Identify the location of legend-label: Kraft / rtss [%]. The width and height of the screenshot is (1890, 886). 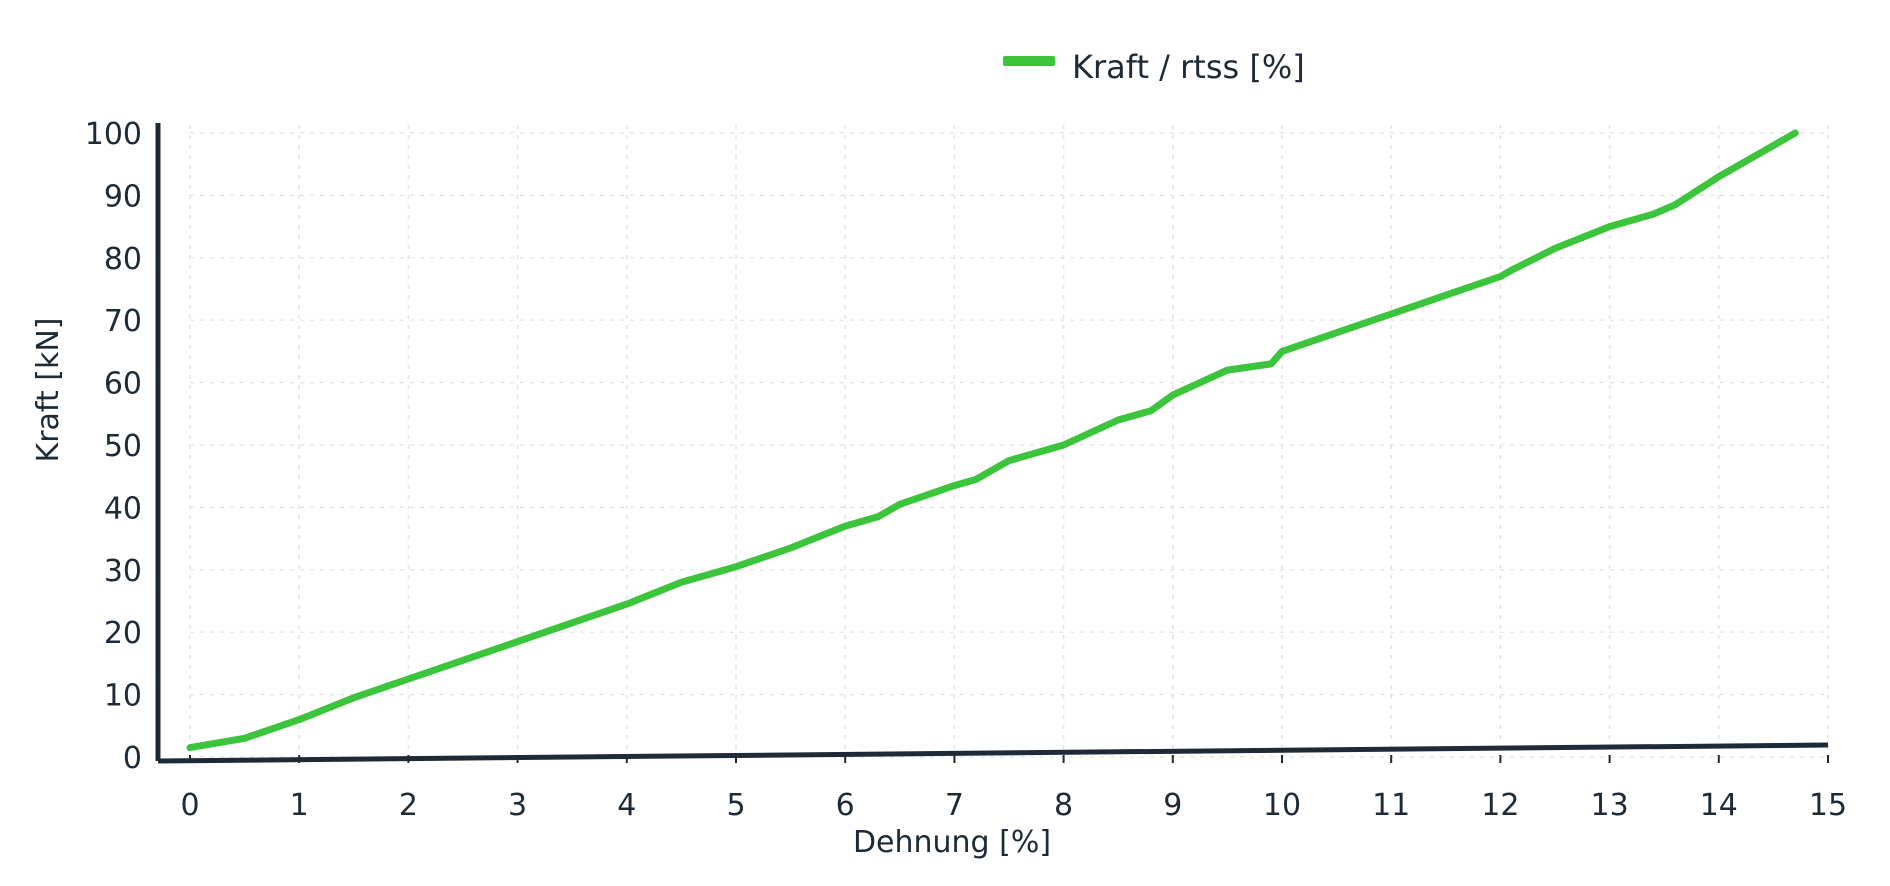
(1188, 67).